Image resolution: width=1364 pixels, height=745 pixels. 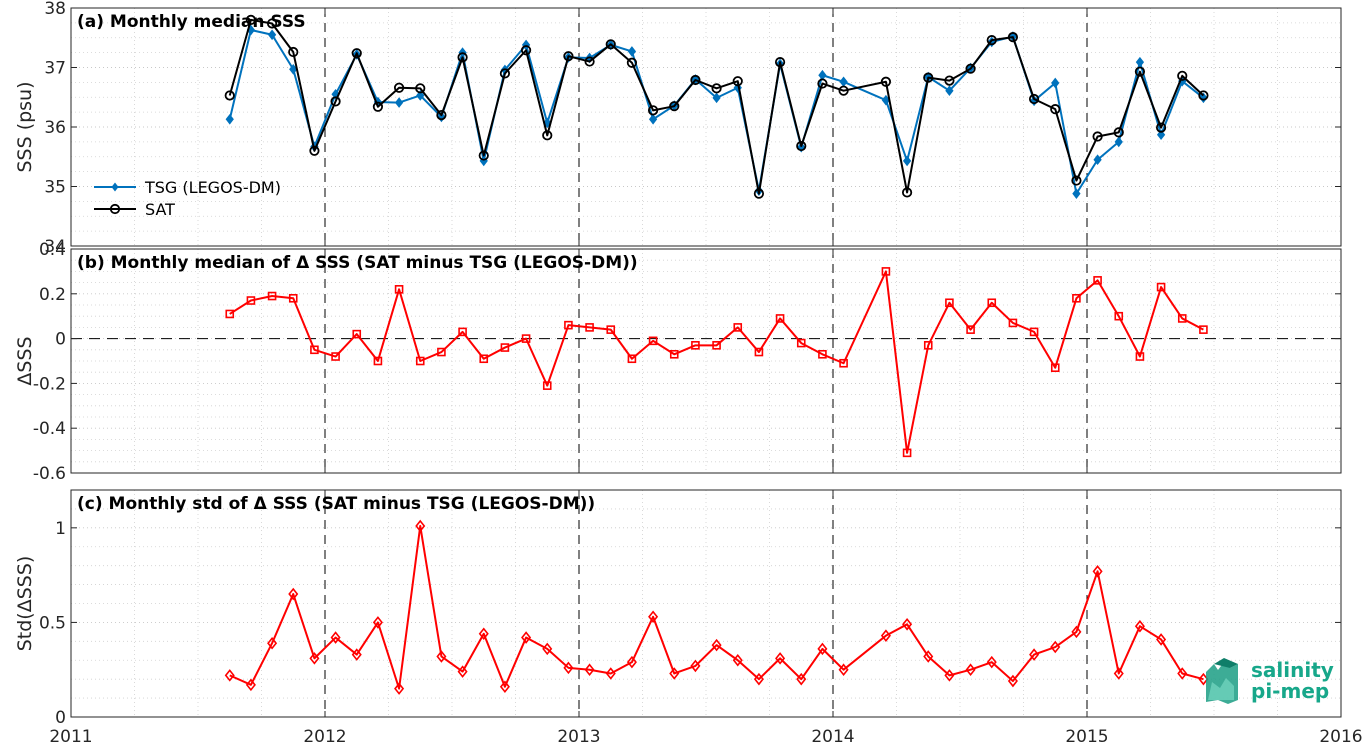 What do you see at coordinates (55, 188) in the screenshot?
I see `y-tick-label: 35` at bounding box center [55, 188].